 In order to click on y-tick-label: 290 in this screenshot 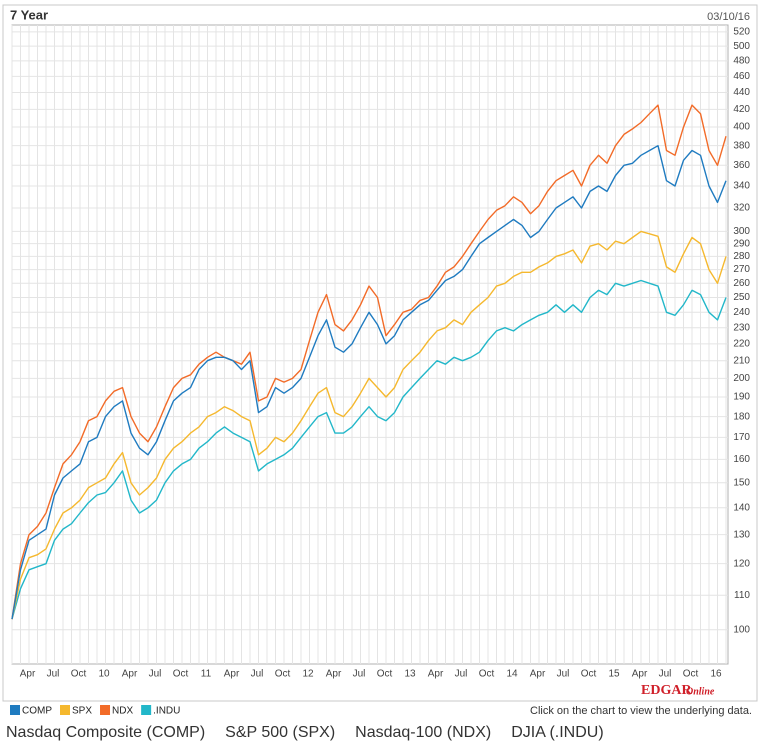, I will do `click(741, 243)`.